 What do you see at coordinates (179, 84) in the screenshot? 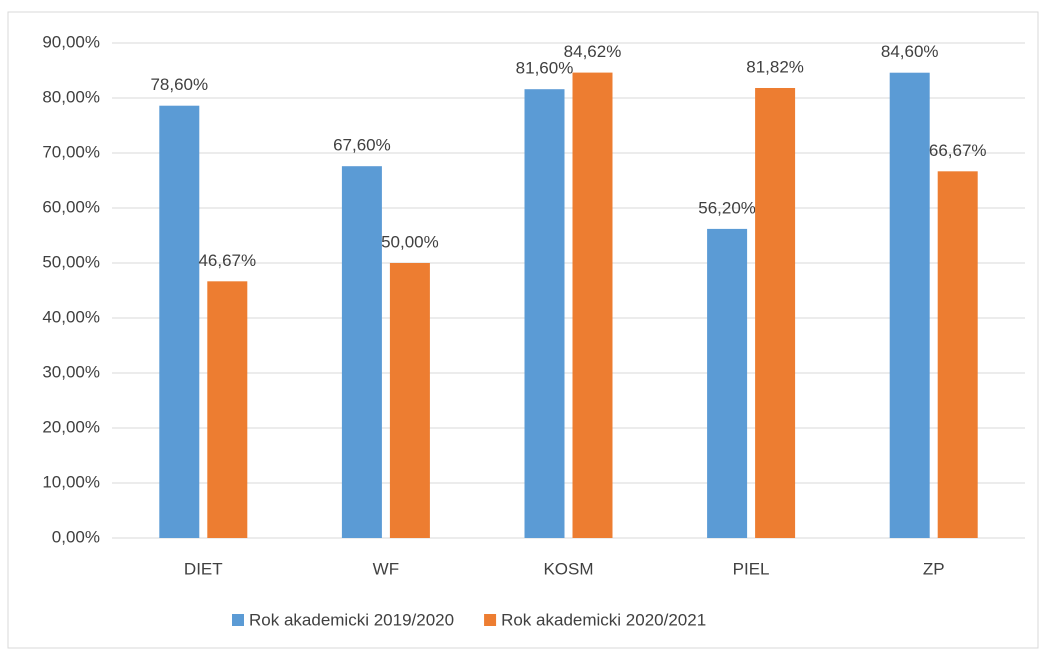
I see `value-label: 78,60%` at bounding box center [179, 84].